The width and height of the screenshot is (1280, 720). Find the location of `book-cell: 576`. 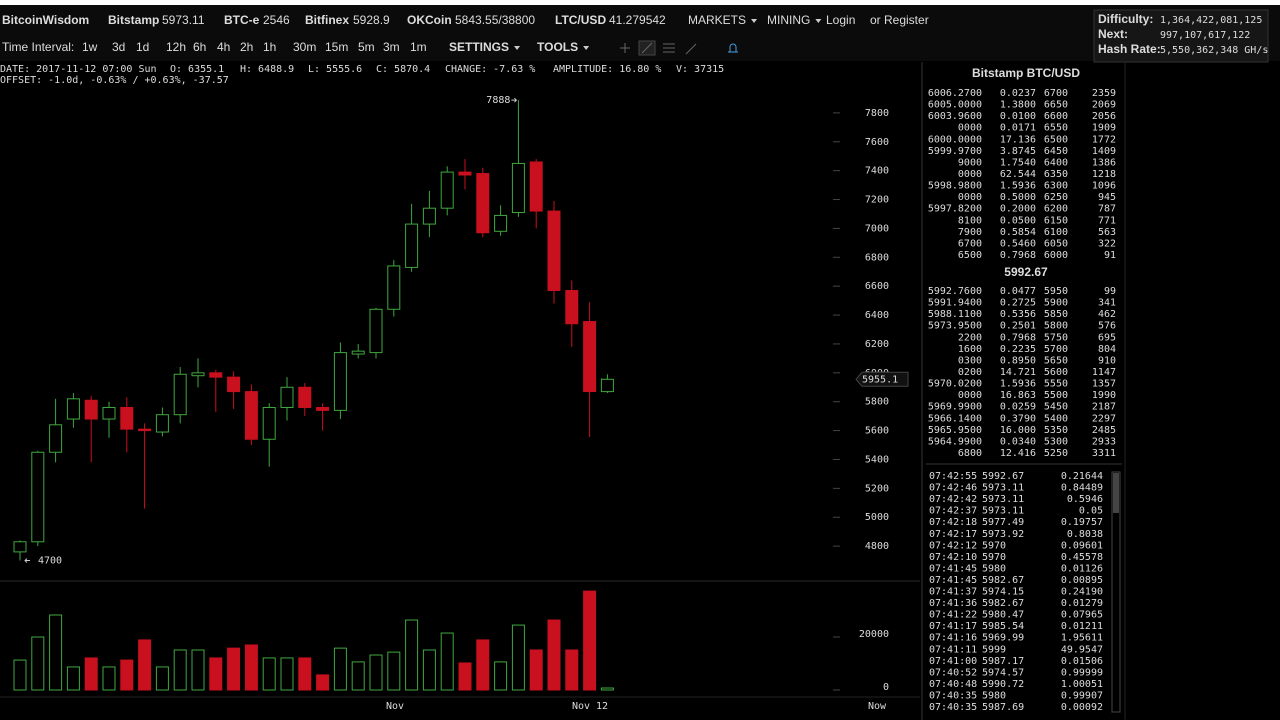

book-cell: 576 is located at coordinates (1107, 326).